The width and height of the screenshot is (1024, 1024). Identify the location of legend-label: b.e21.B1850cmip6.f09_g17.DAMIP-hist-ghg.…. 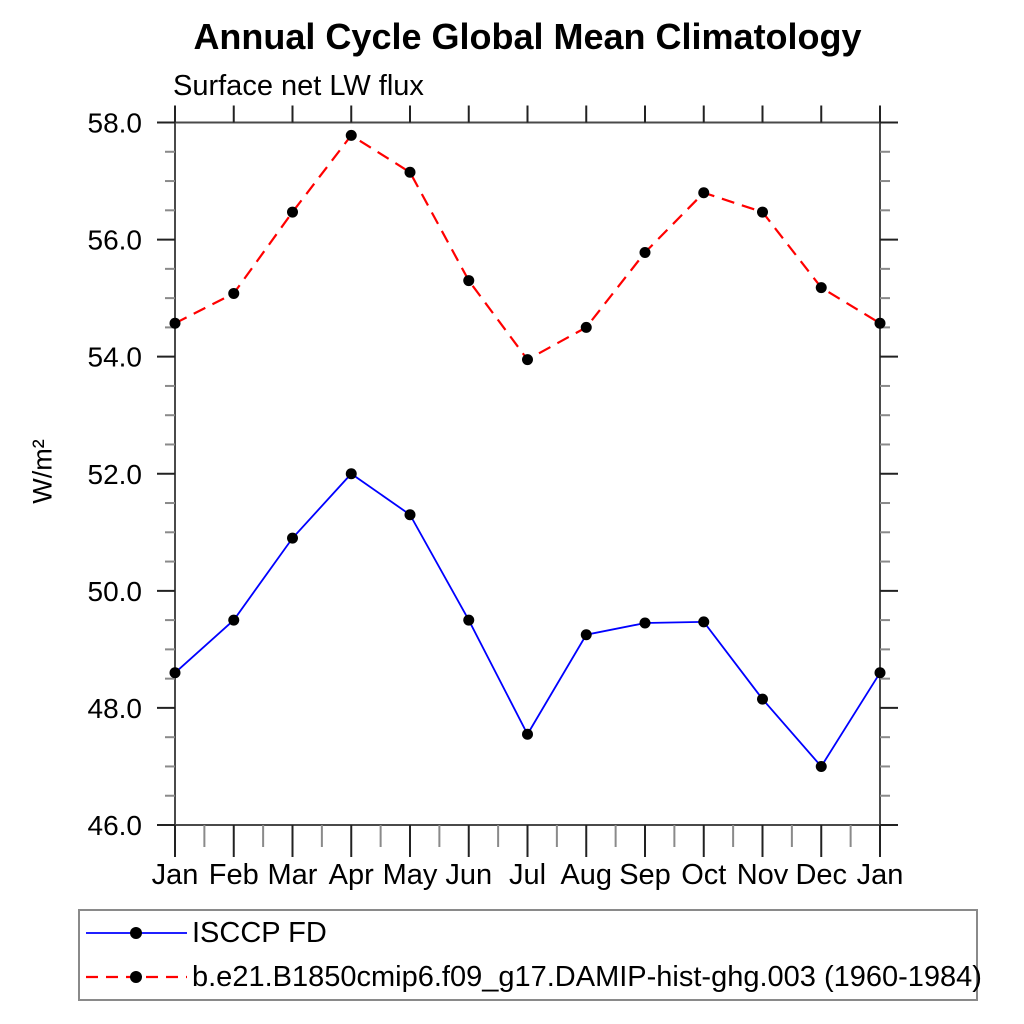
(587, 976).